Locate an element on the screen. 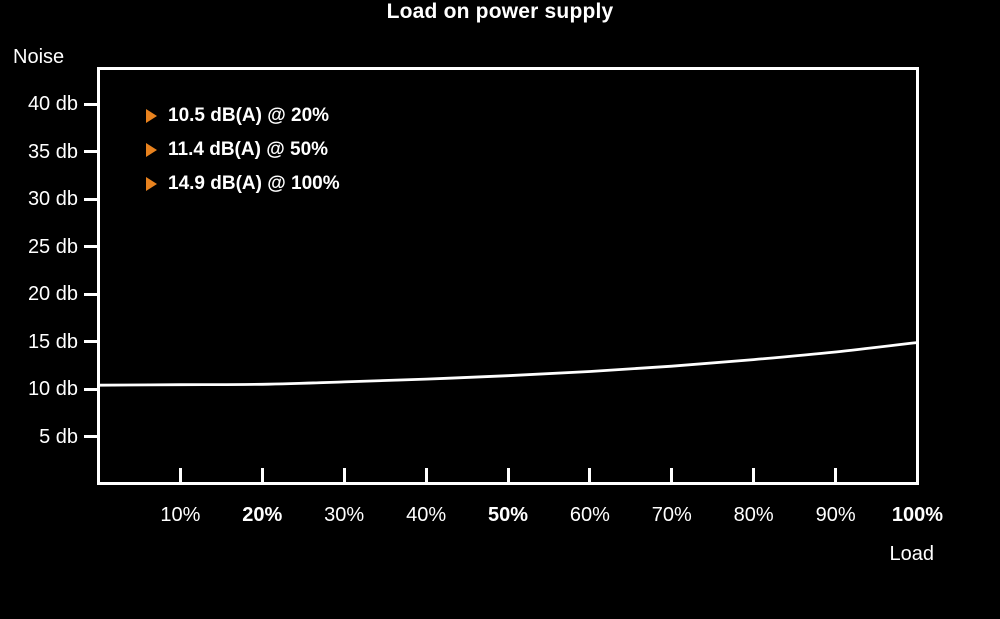  y-tick-label: 15 db is located at coordinates (52, 341).